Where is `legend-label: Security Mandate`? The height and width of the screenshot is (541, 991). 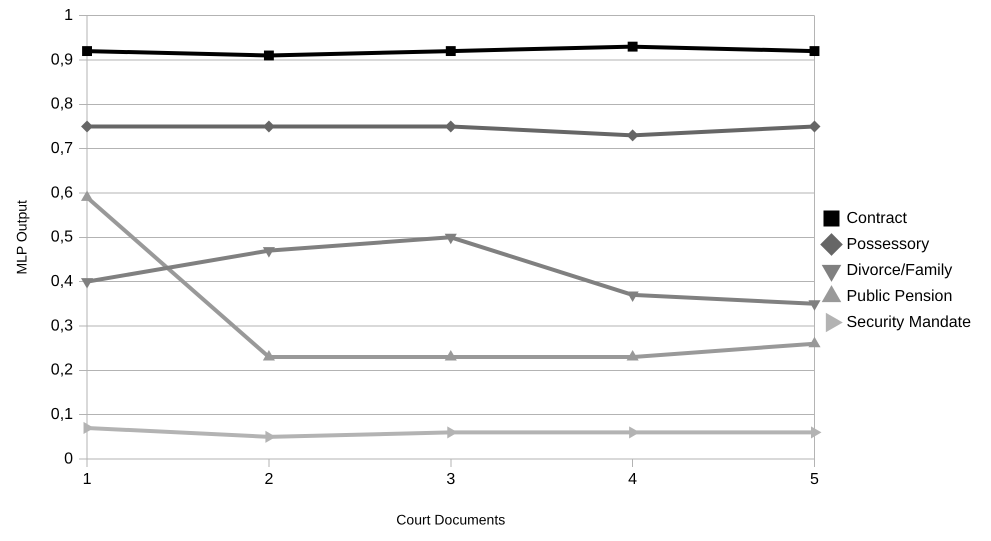 legend-label: Security Mandate is located at coordinates (909, 322).